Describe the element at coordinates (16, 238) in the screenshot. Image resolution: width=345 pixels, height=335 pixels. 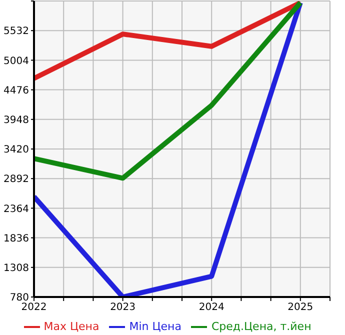
I see `y-tick-label: 1836` at that location.